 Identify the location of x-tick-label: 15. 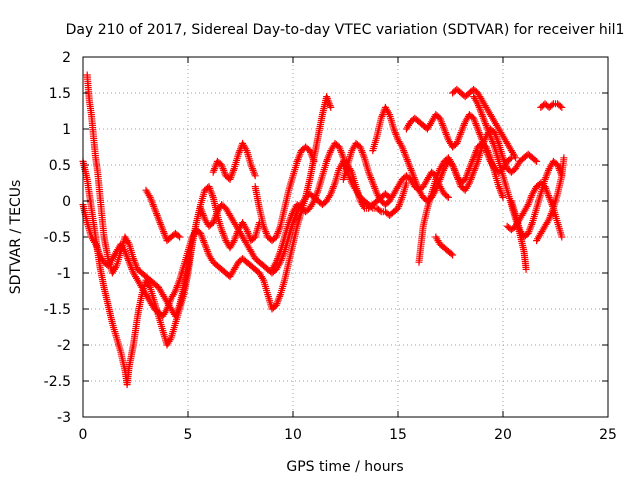
(398, 435).